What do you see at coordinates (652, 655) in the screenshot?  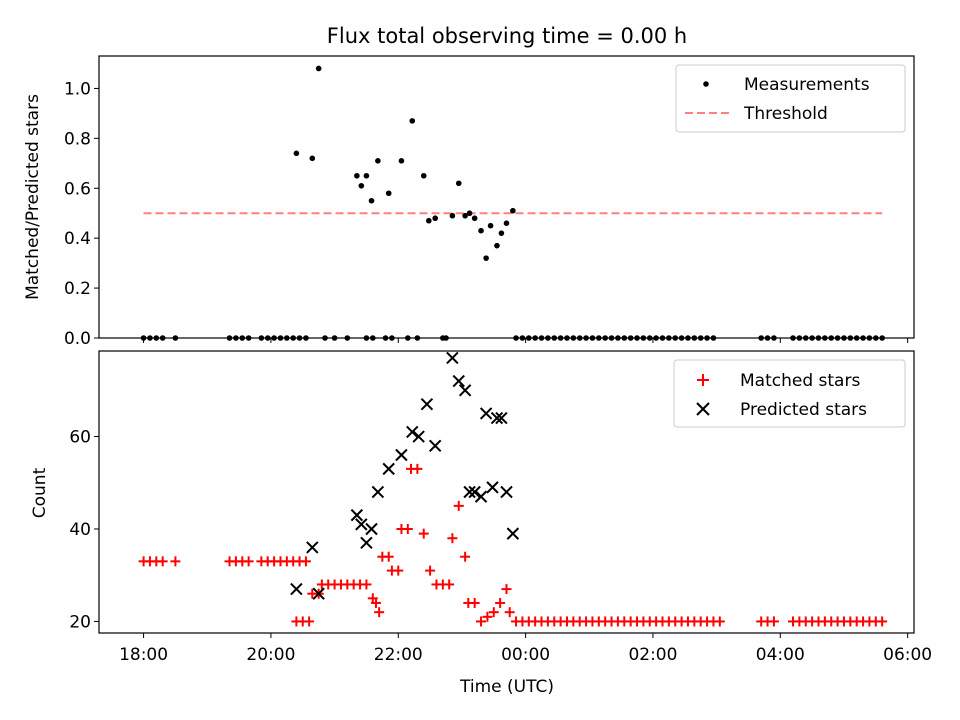 I see `bottom-xtick-label: 02:00` at bounding box center [652, 655].